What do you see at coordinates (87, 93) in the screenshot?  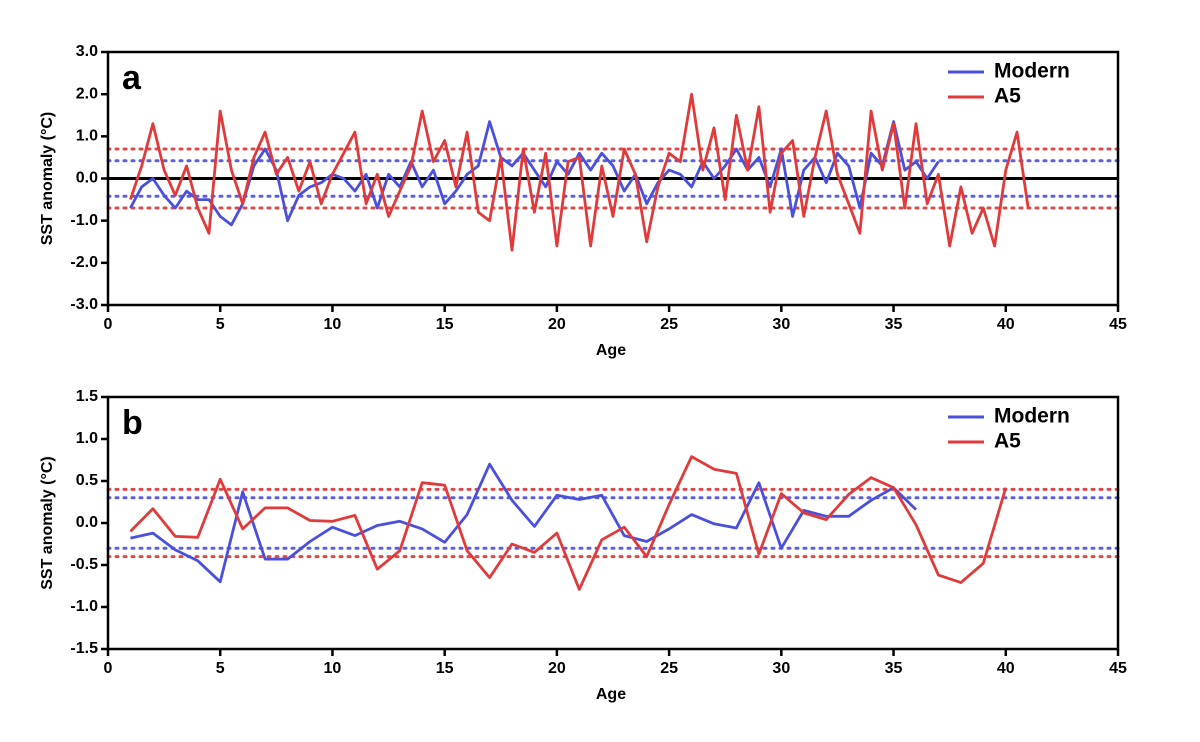 I see `y-tick-label: 2.0` at bounding box center [87, 93].